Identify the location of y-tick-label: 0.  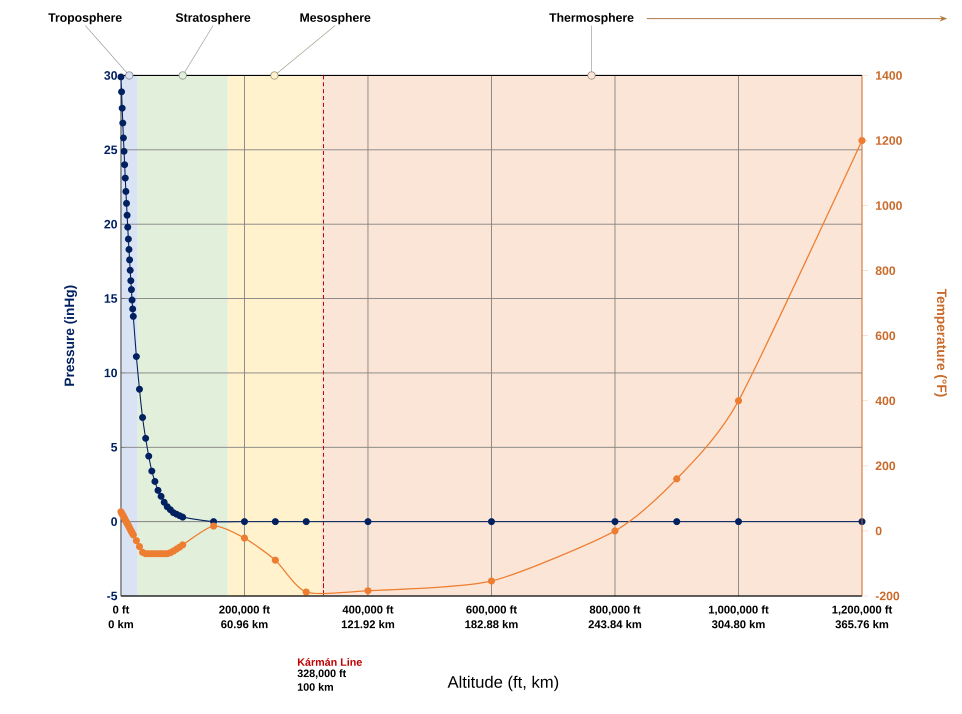
(114, 521).